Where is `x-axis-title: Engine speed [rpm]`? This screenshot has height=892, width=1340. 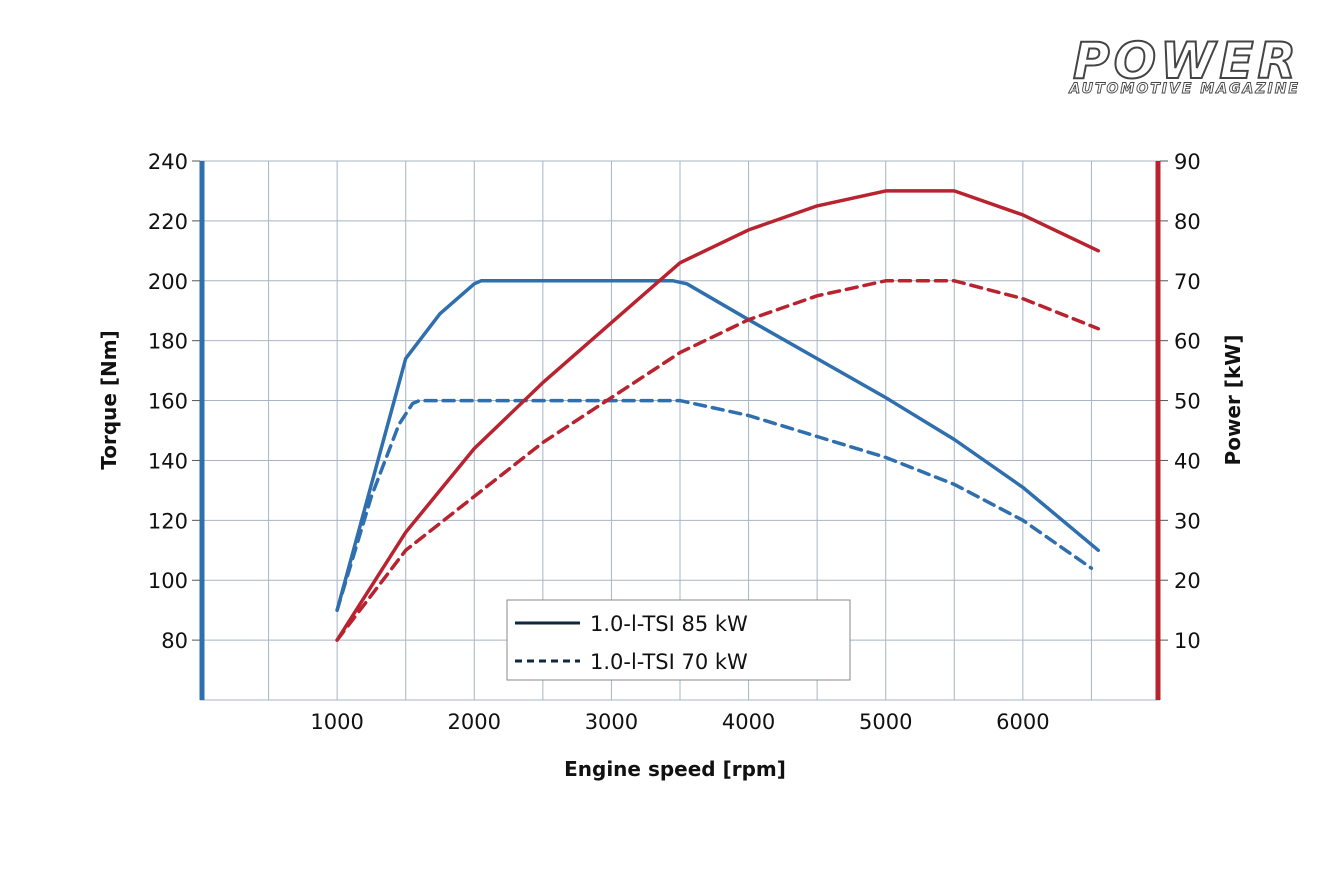
x-axis-title: Engine speed [rpm] is located at coordinates (675, 769).